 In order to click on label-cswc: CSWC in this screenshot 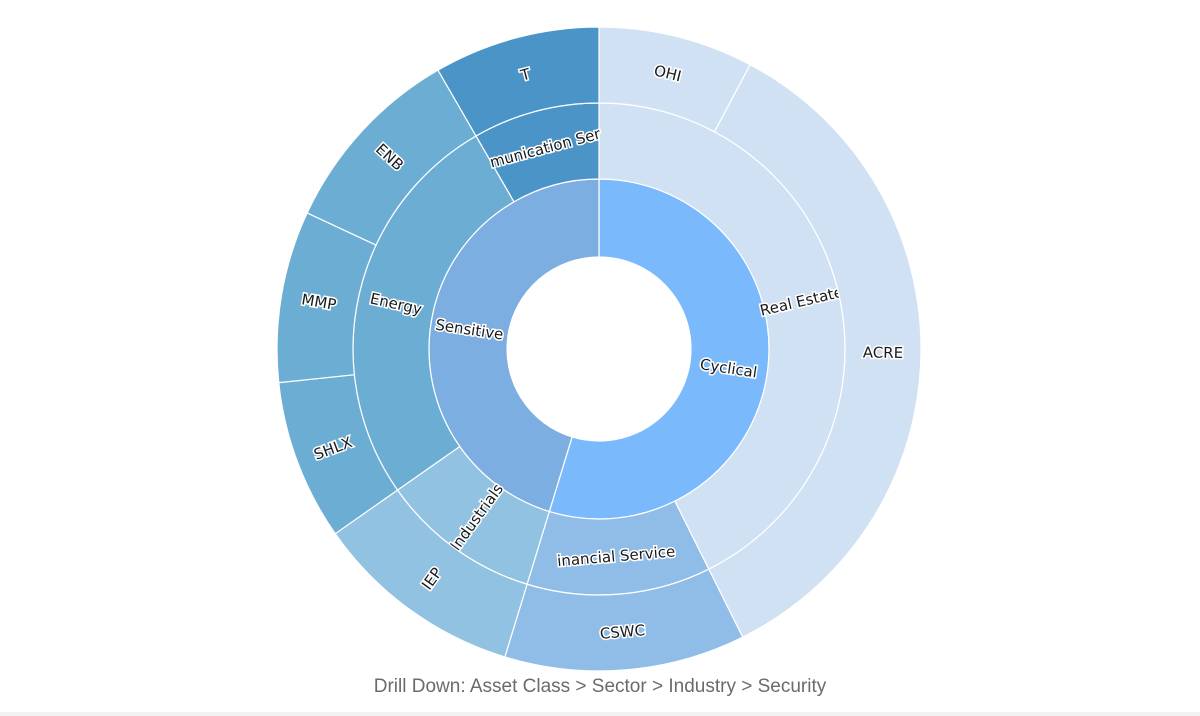, I will do `click(622, 632)`.